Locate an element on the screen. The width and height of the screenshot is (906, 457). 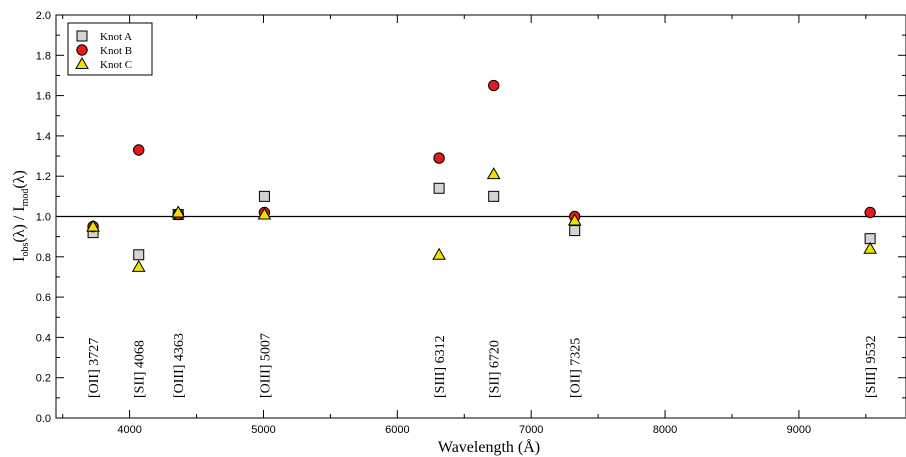
legend-marker-triangle is located at coordinates (82, 62).